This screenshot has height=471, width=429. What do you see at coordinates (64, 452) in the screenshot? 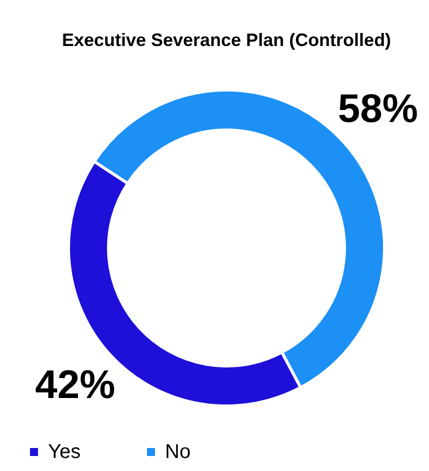
I see `legend-label: Yes` at bounding box center [64, 452].